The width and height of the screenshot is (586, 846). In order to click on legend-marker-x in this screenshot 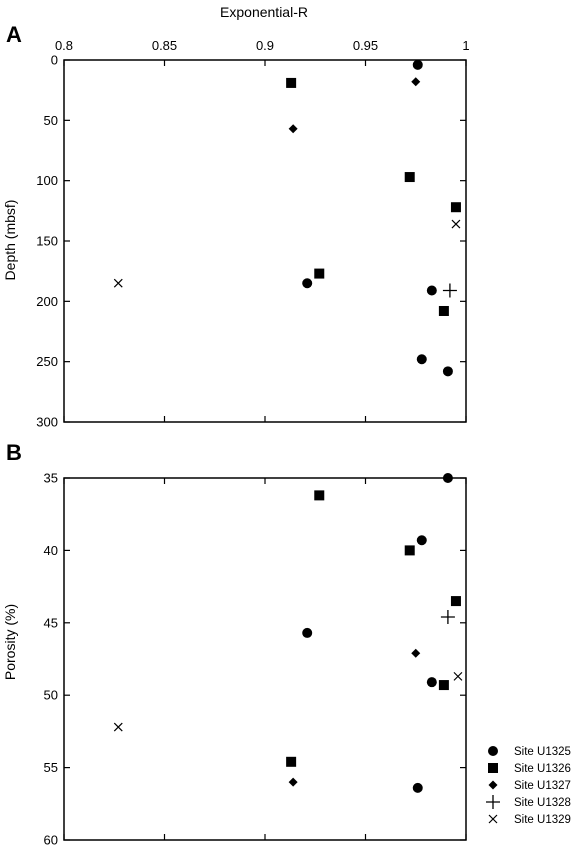, I will do `click(493, 819)`.